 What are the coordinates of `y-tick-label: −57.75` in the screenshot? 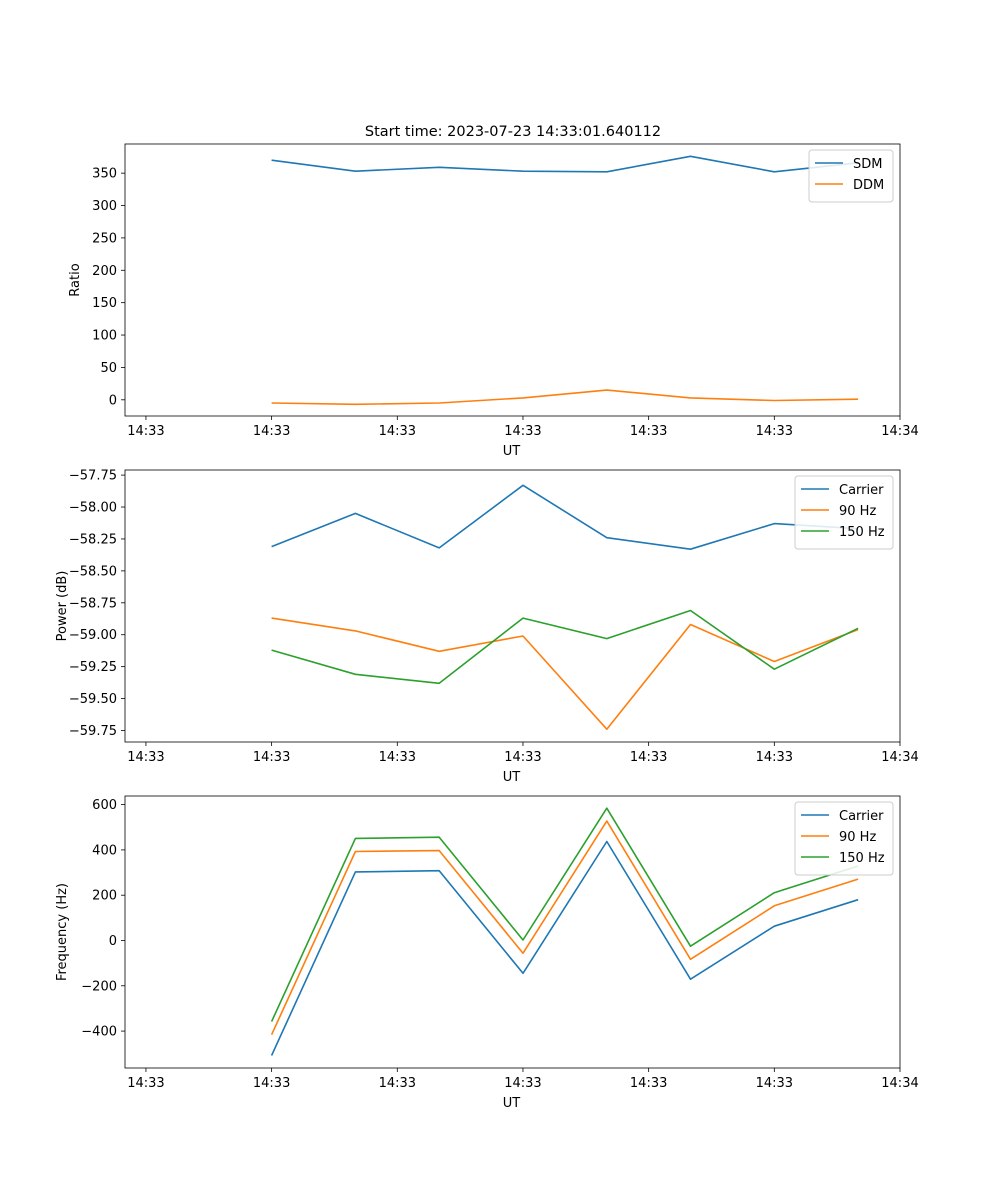 It's located at (93, 476).